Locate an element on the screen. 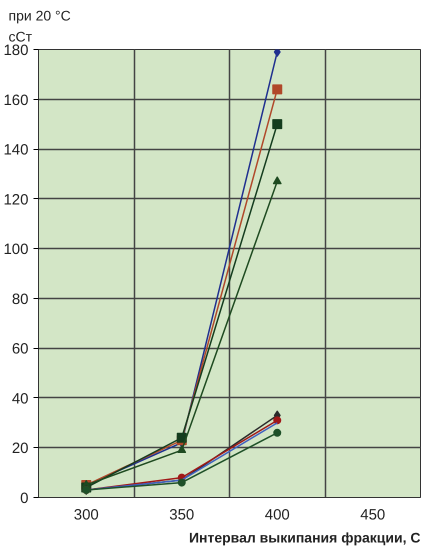 Image resolution: width=422 pixels, height=550 pixels. y-tick-label: 0 is located at coordinates (24, 498).